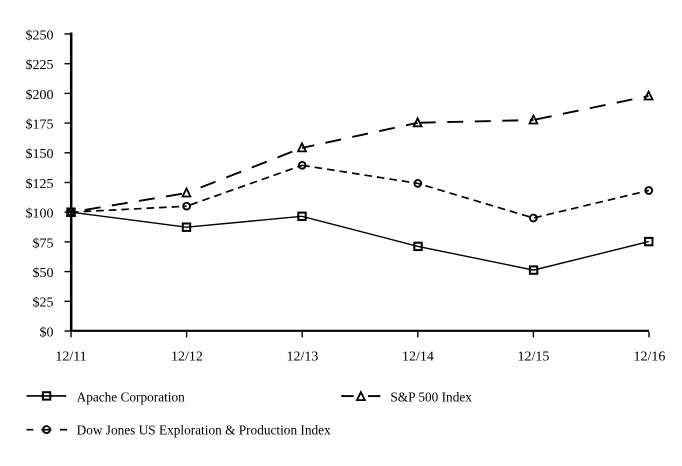 The width and height of the screenshot is (682, 466). Describe the element at coordinates (418, 356) in the screenshot. I see `svg-text: 12/14` at that location.